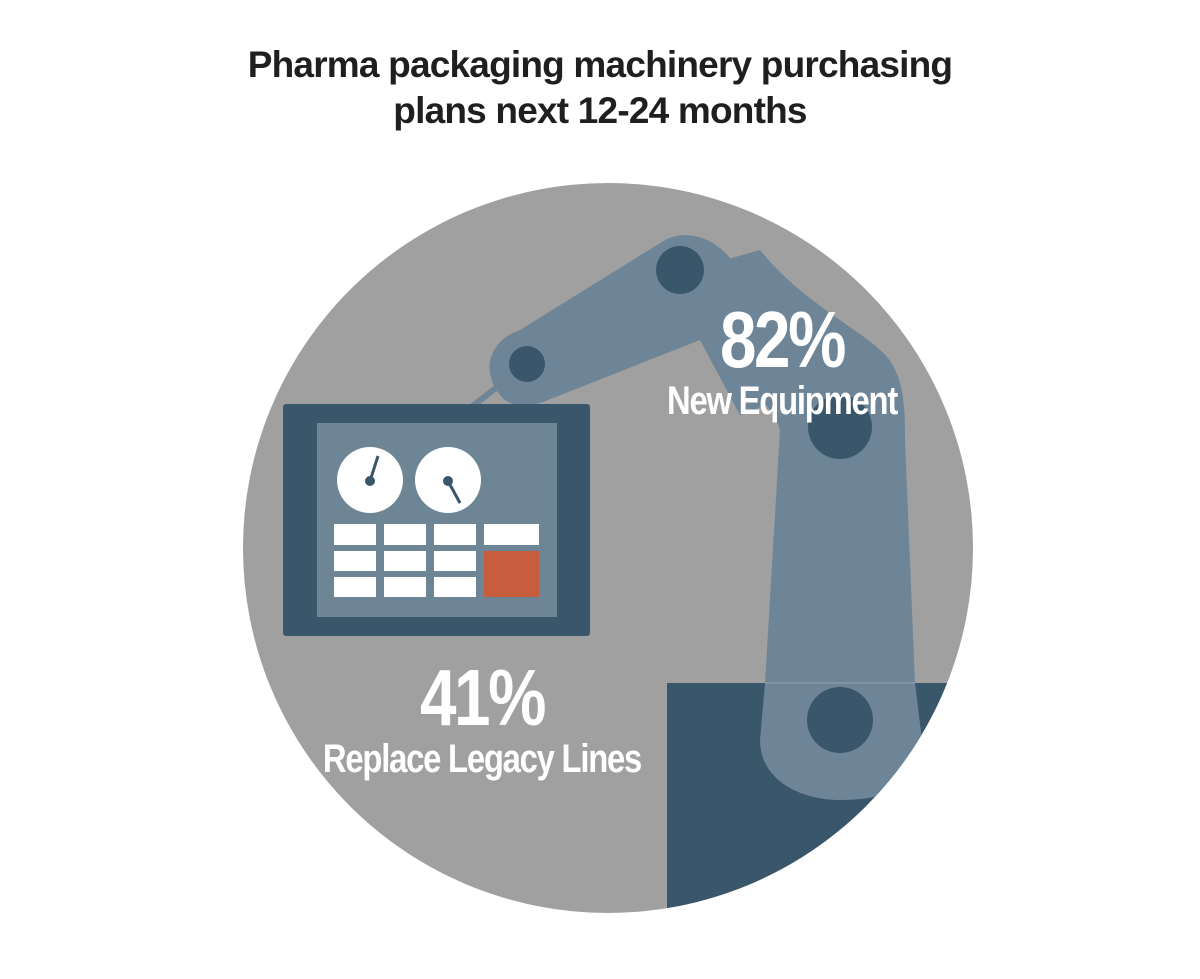 This screenshot has width=1200, height=979. What do you see at coordinates (840, 427) in the screenshot?
I see `arm-joint-elbow` at bounding box center [840, 427].